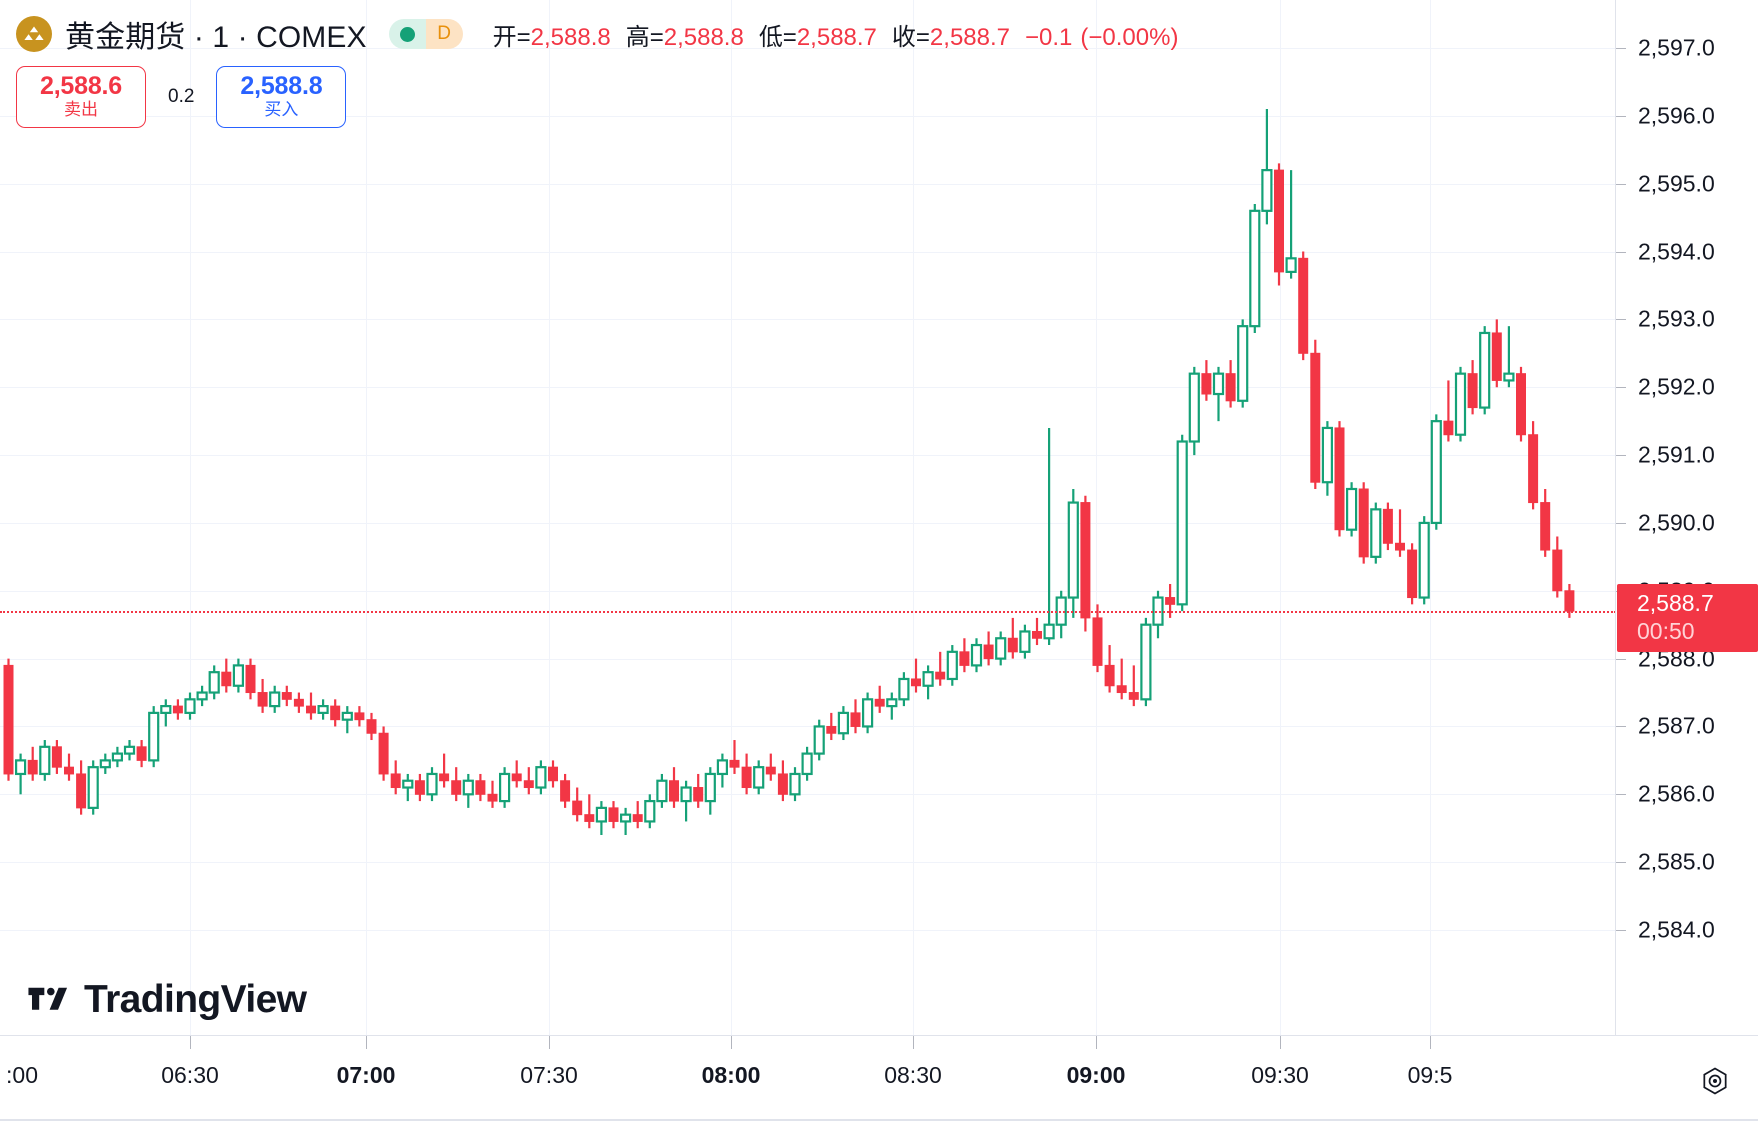  I want to click on price-axis-label-4: 2,593.0, so click(1676, 318).